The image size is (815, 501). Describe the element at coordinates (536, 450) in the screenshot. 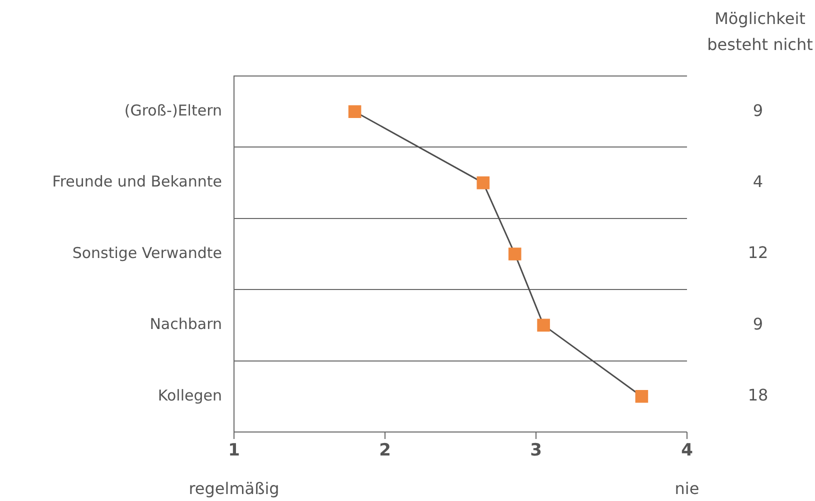

I see `x-tick-label: 3` at that location.